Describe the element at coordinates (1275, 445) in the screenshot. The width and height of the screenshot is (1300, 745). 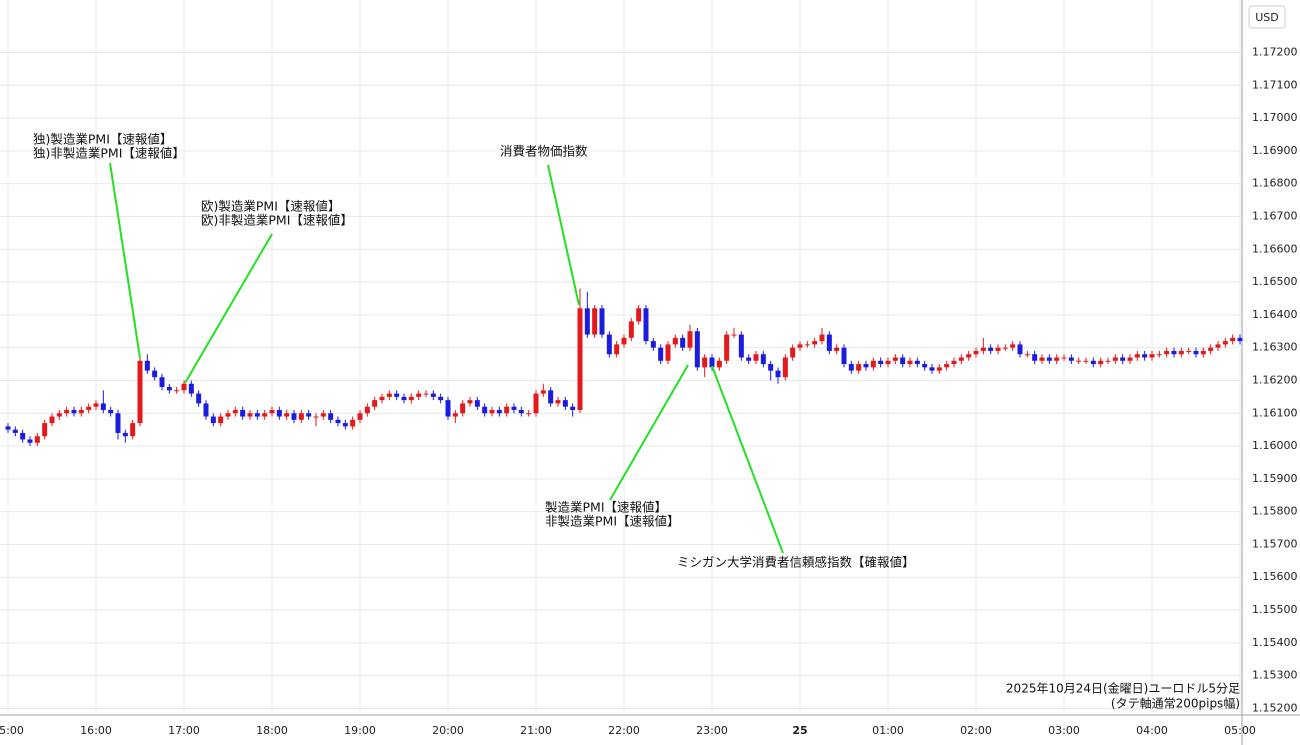
I see `y-tick-label: 1.16000` at that location.